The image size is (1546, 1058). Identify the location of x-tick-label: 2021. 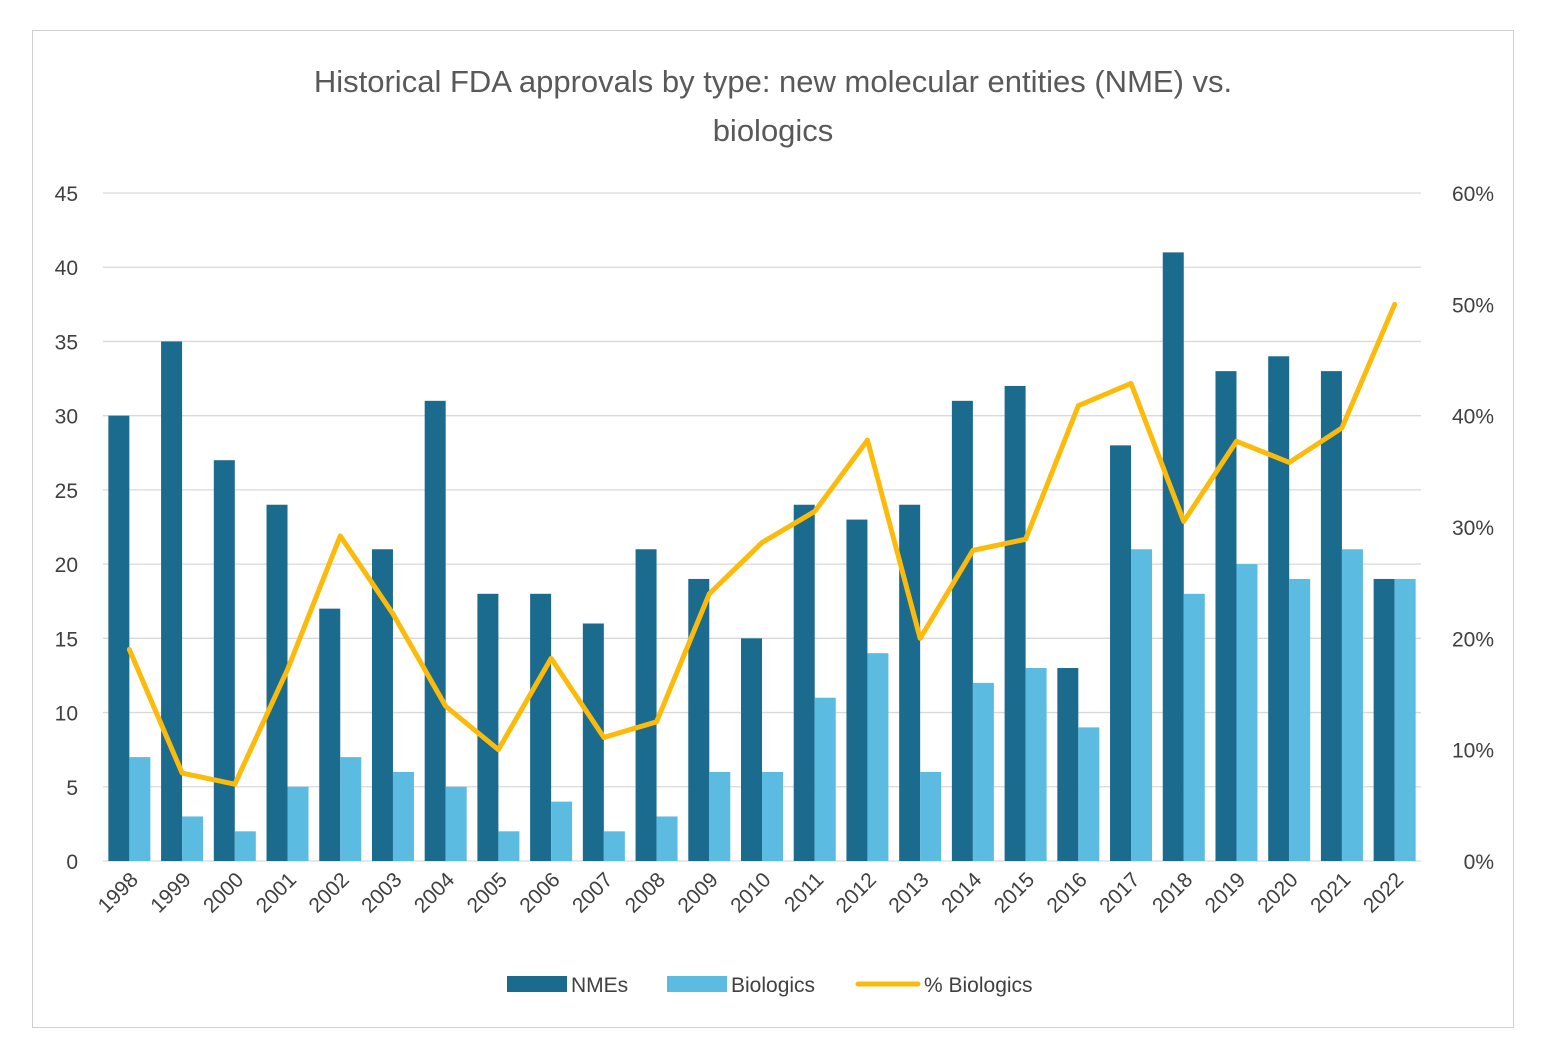
(1330, 892).